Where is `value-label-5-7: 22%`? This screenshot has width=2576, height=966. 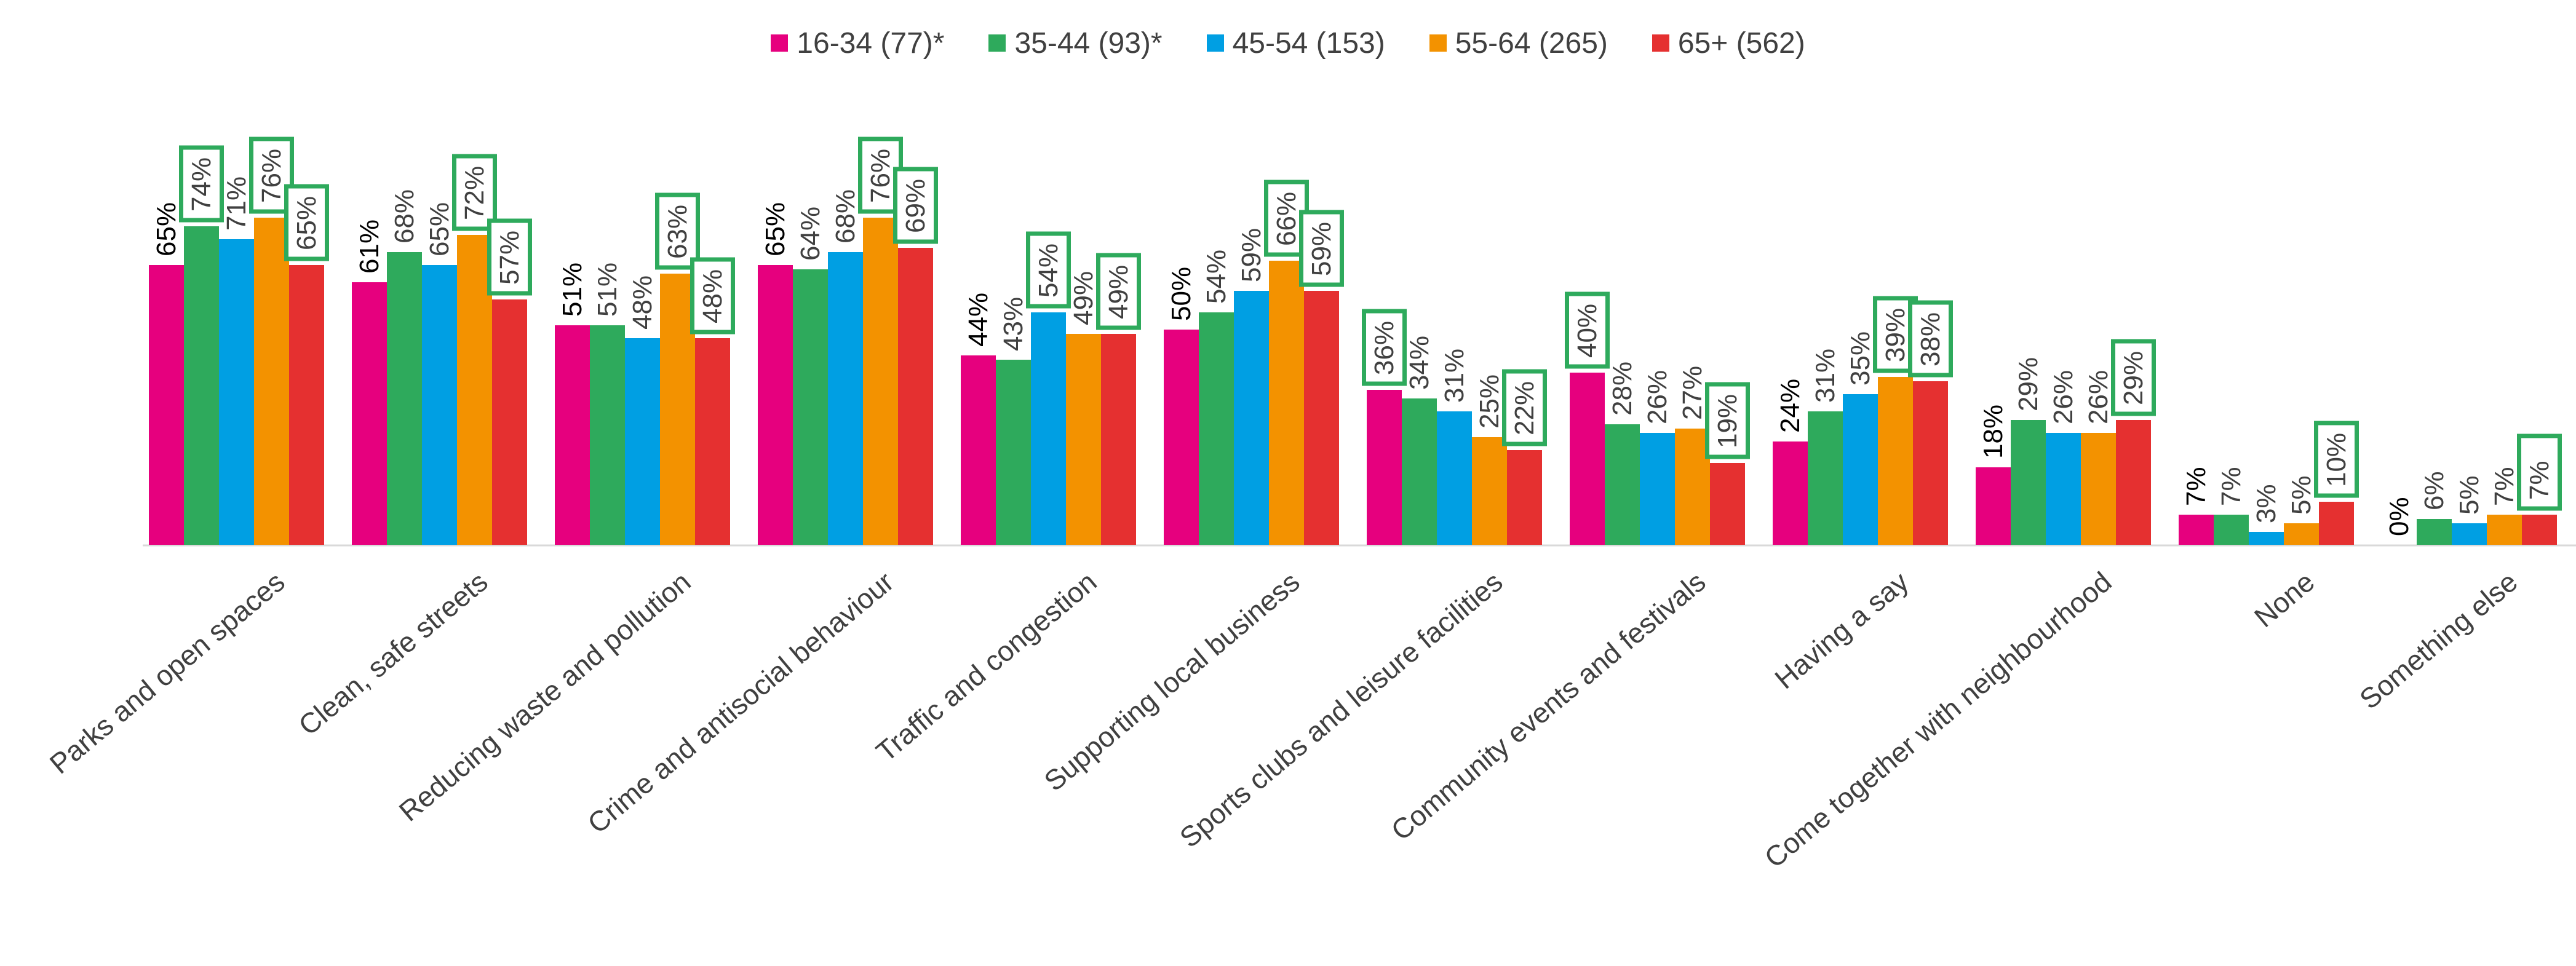
value-label-5-7: 22% is located at coordinates (1524, 408).